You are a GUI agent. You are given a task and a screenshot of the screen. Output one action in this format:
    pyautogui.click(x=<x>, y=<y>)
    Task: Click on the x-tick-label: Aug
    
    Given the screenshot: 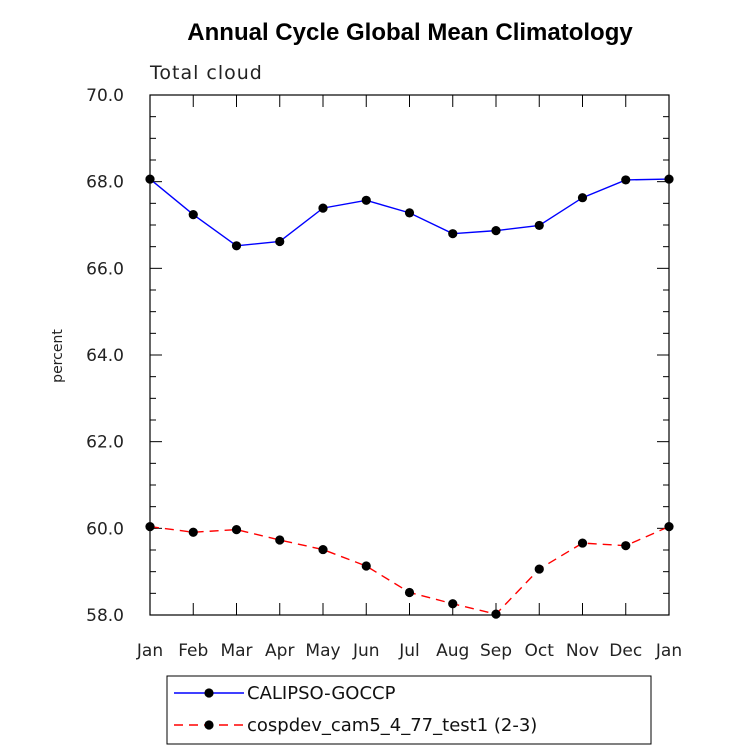 What is the action you would take?
    pyautogui.click(x=452, y=651)
    